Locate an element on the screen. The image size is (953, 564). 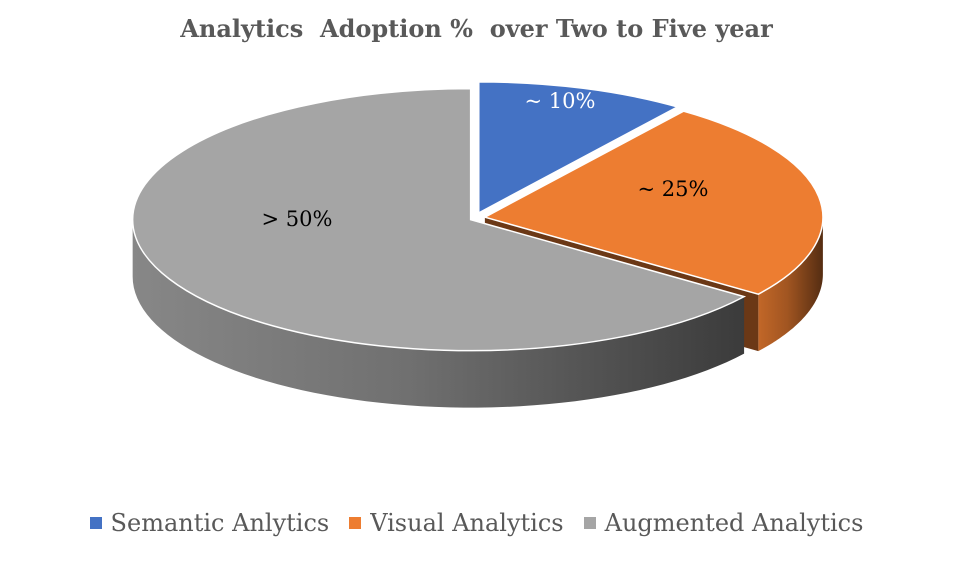
legend-item-0: Semantic Anlytics is located at coordinates (209, 523).